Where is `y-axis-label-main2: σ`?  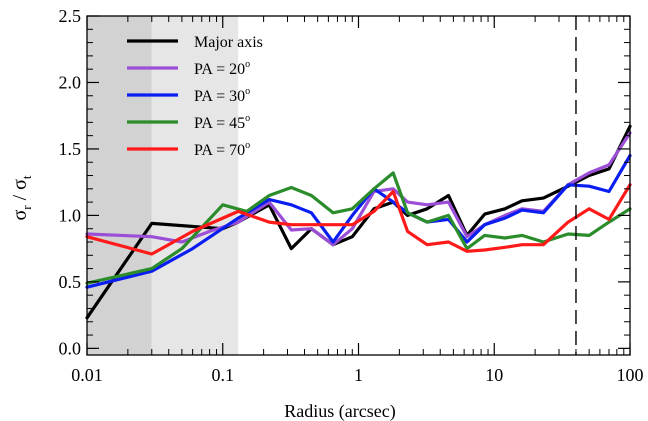
y-axis-label-main2: σ is located at coordinates (20, 184).